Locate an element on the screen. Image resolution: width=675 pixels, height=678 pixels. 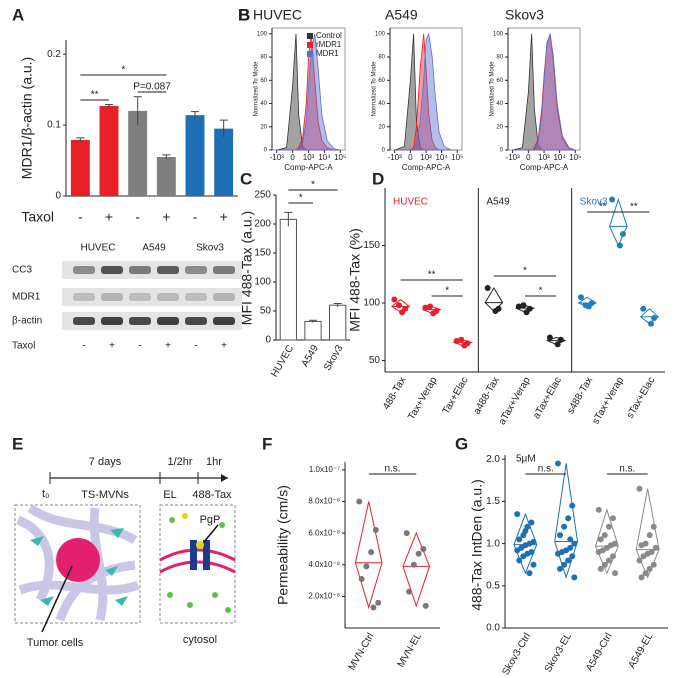
panel-label: F is located at coordinates (267, 443).